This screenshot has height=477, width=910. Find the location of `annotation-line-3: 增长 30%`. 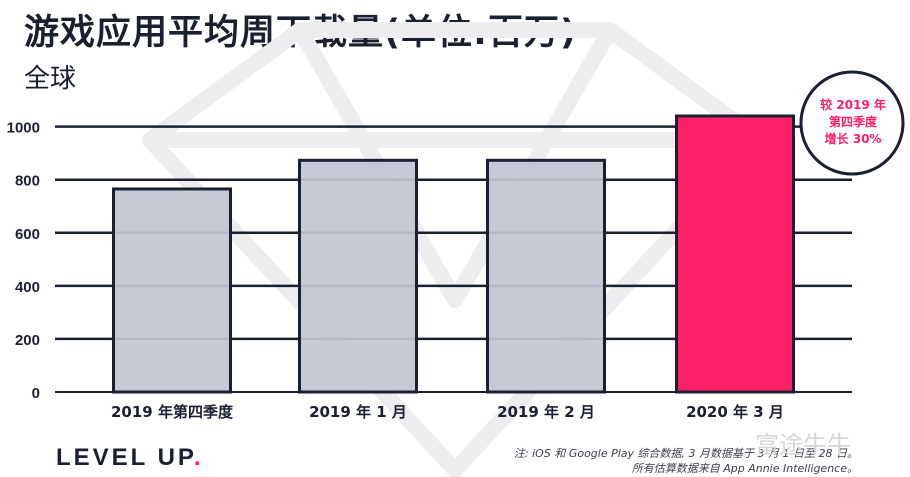

annotation-line-3: 增长 30% is located at coordinates (853, 139).